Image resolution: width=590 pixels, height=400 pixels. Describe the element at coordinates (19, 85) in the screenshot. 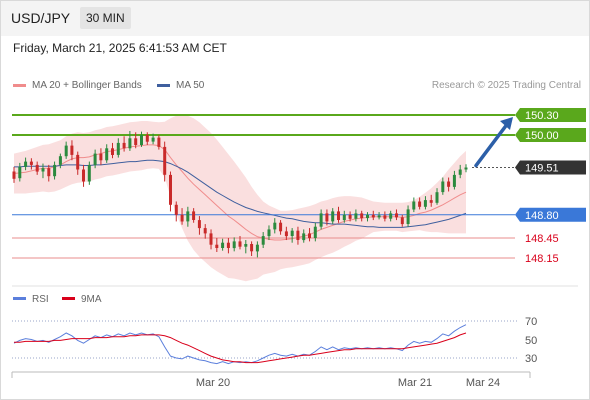

I see `ma20-swatch` at that location.